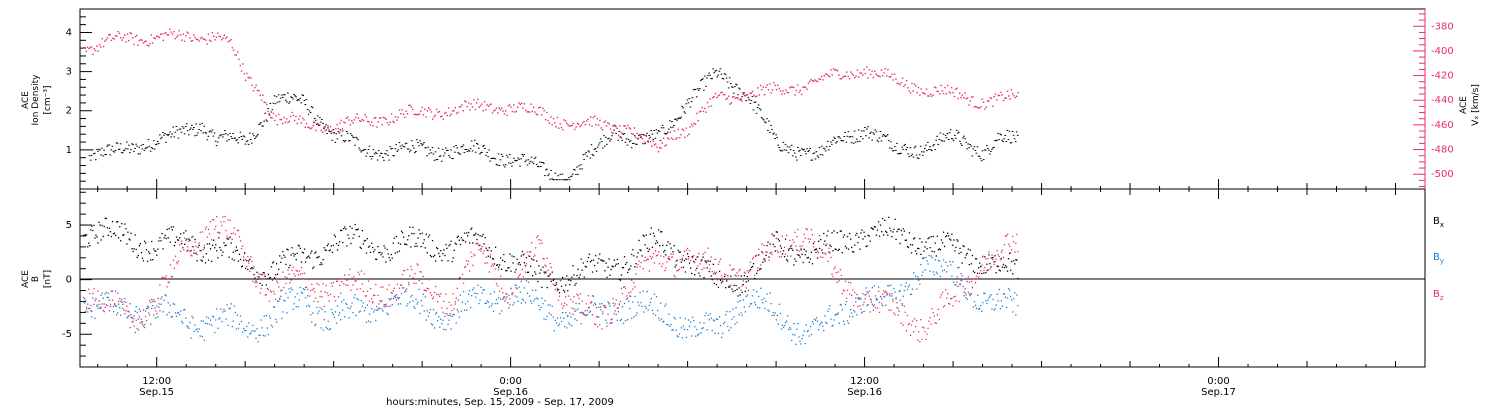 The image size is (1500, 410). I want to click on time-tick-label: 12:00, so click(156, 381).